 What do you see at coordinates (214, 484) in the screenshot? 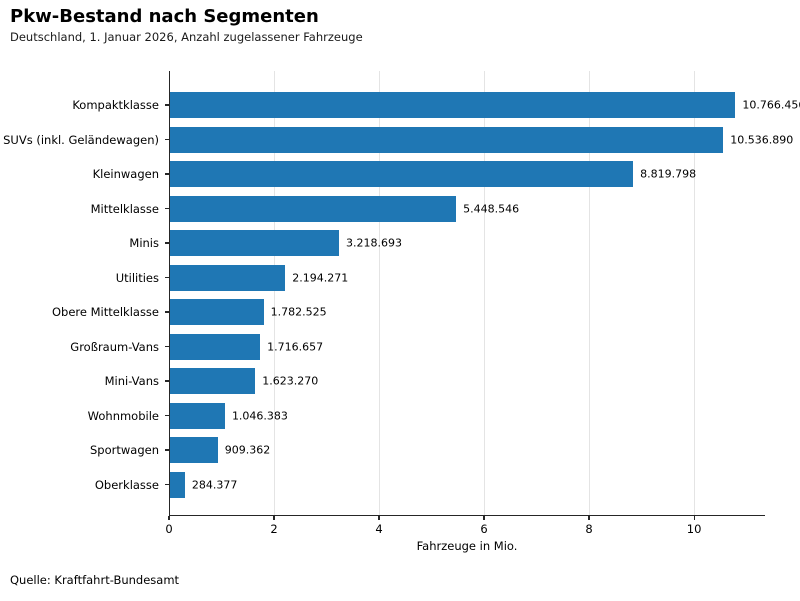
I see `bar-value-label-11: 284.377` at bounding box center [214, 484].